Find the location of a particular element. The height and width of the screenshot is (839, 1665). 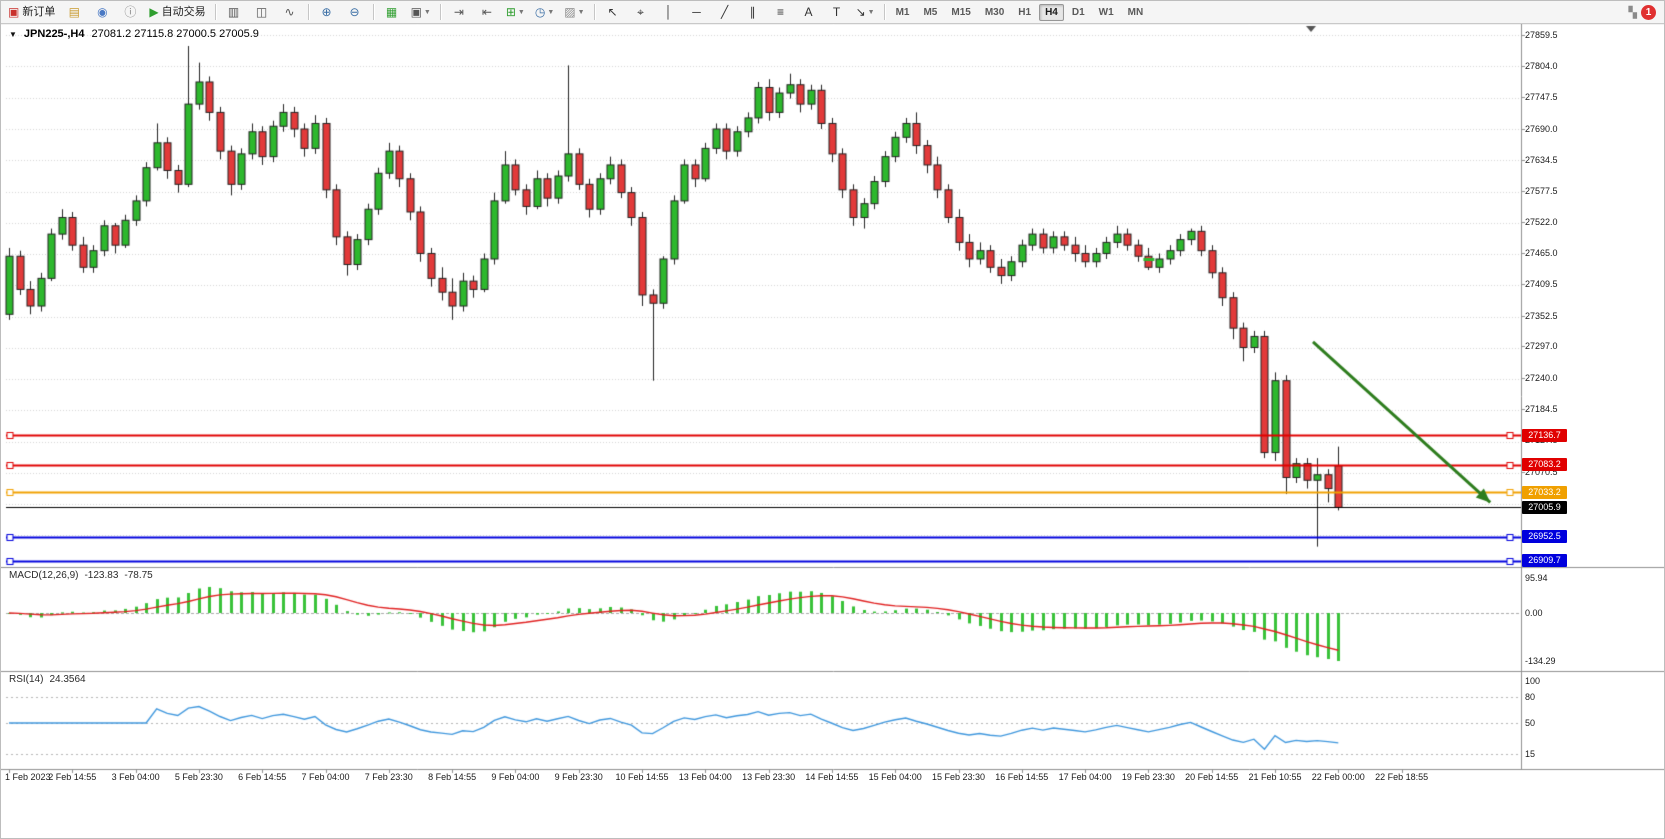

rsi-axis-label: 15 is located at coordinates (1530, 753).